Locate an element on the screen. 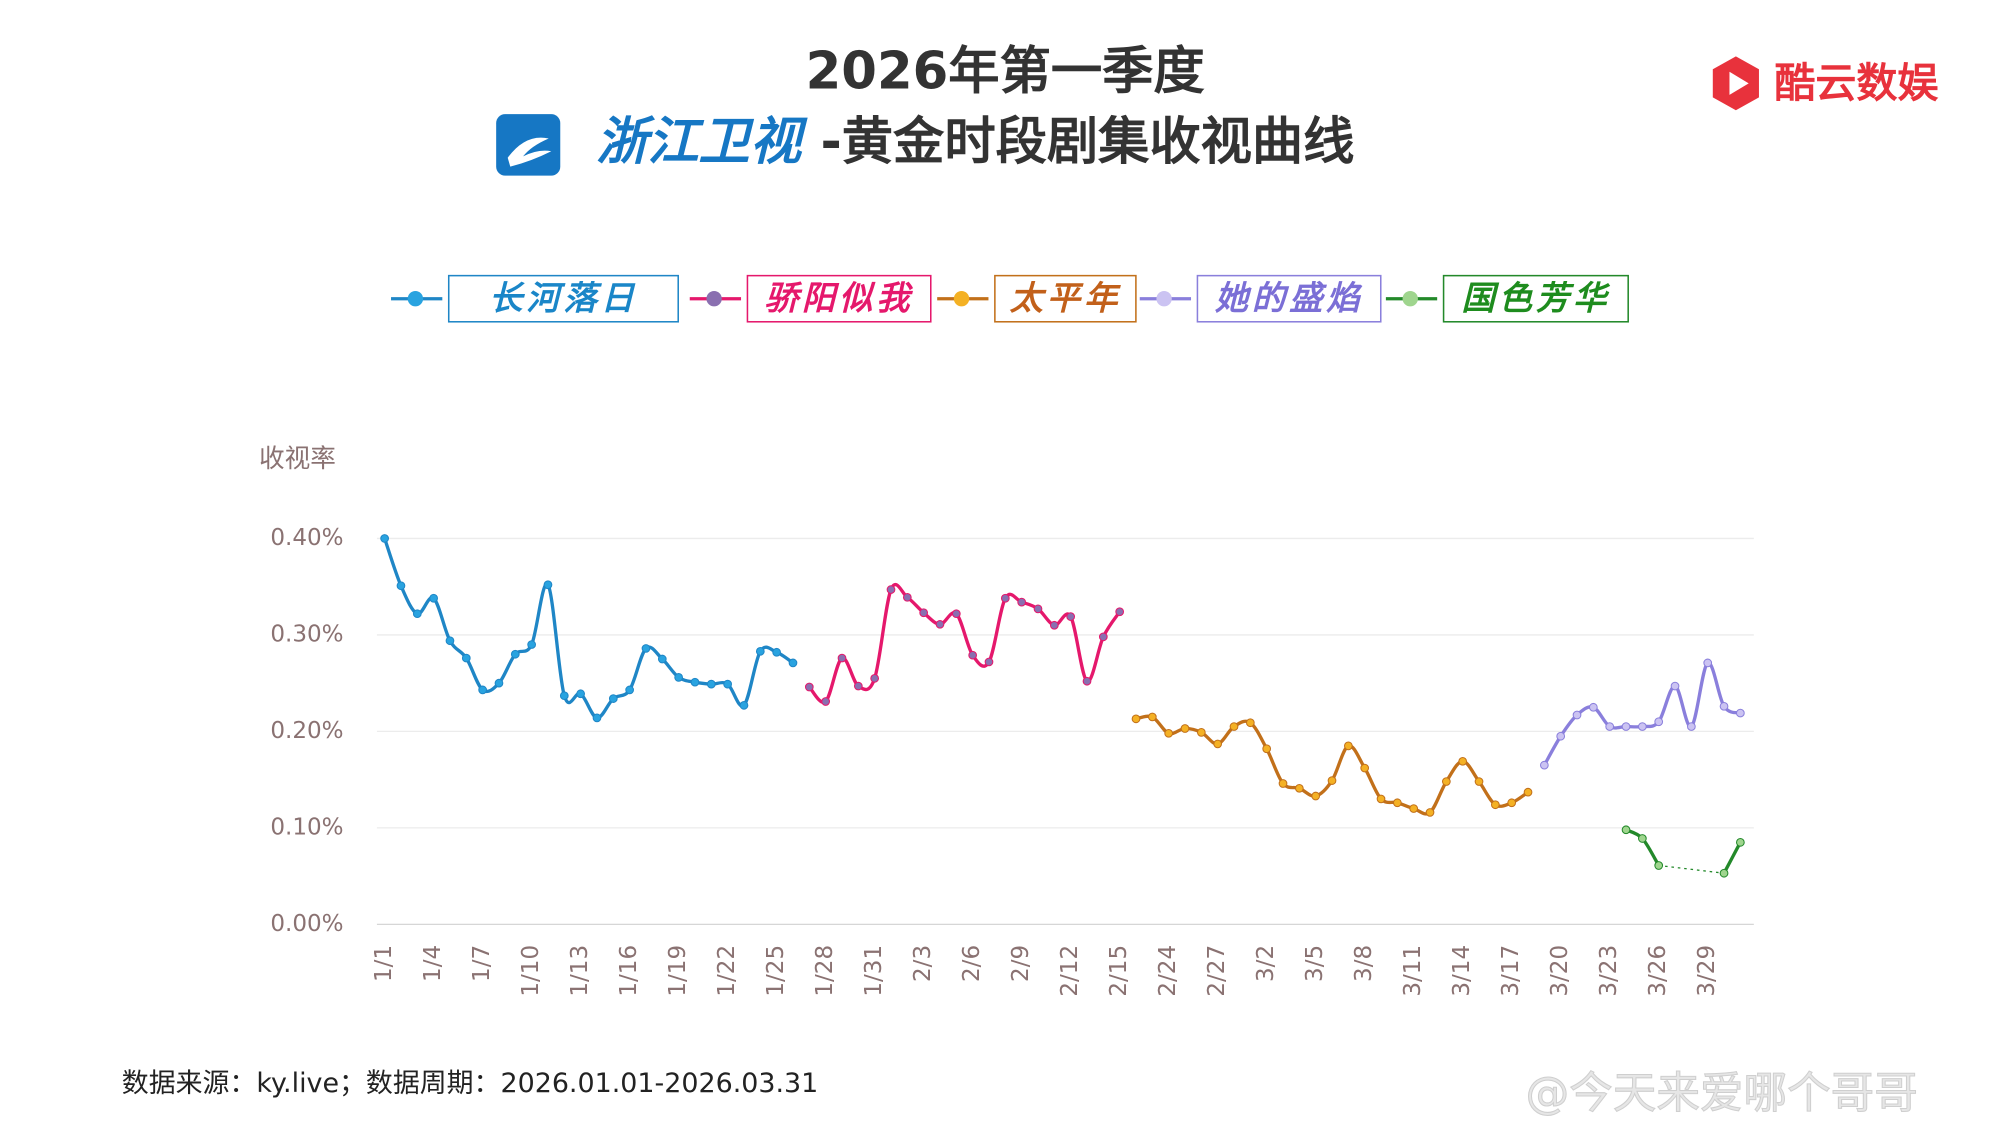  legend-label: 骄阳似我 is located at coordinates (839, 297).